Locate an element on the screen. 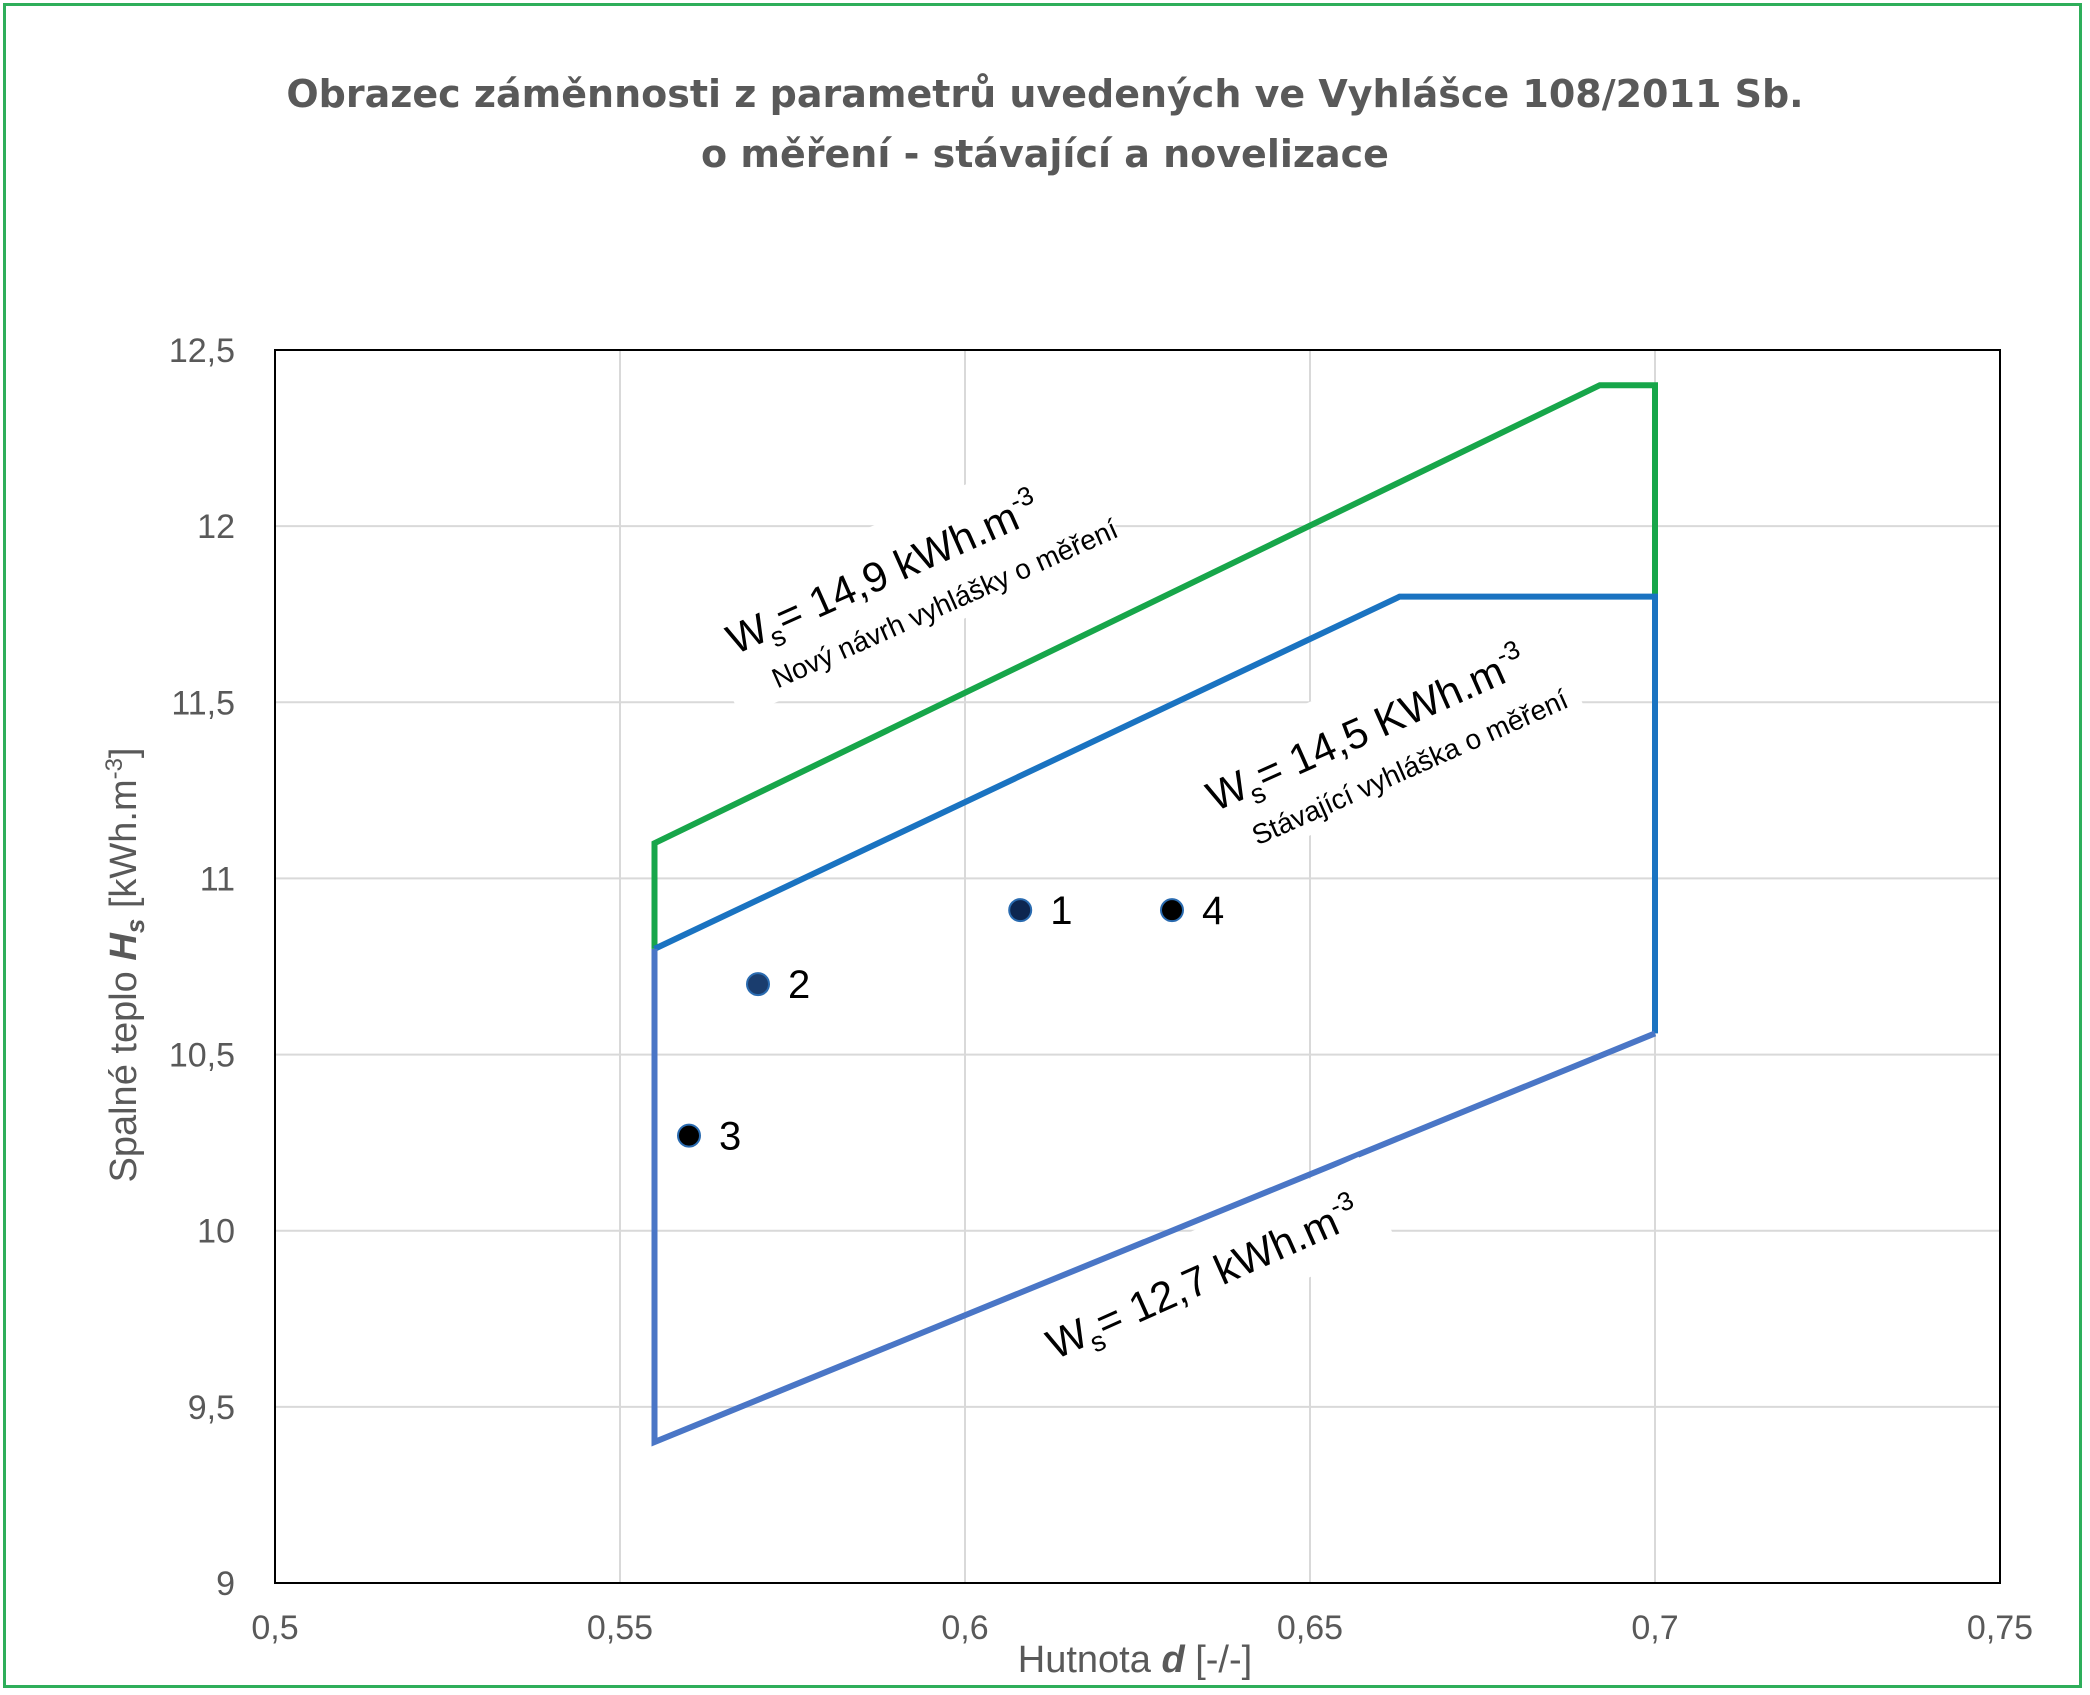 The width and height of the screenshot is (2090, 1695). y-tick-label: 10,5 is located at coordinates (202, 1056).